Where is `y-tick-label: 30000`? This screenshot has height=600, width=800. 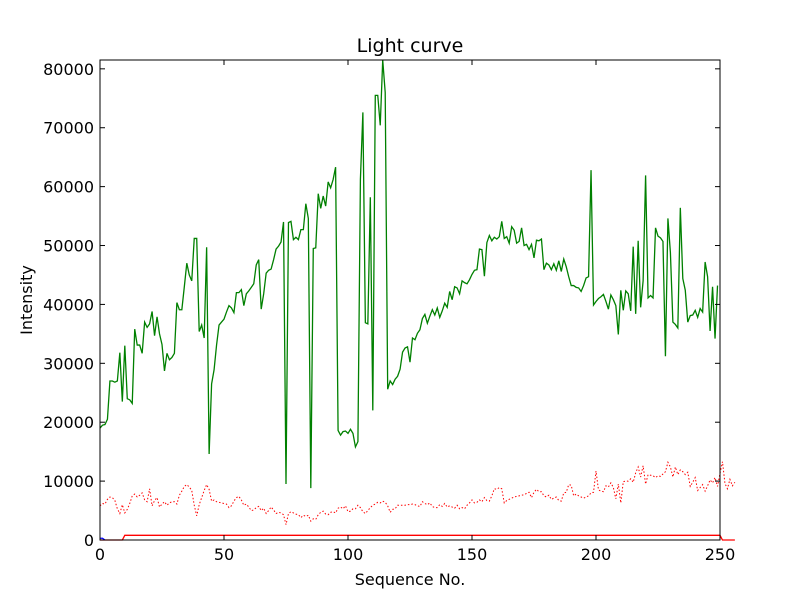 y-tick-label: 30000 is located at coordinates (68, 363).